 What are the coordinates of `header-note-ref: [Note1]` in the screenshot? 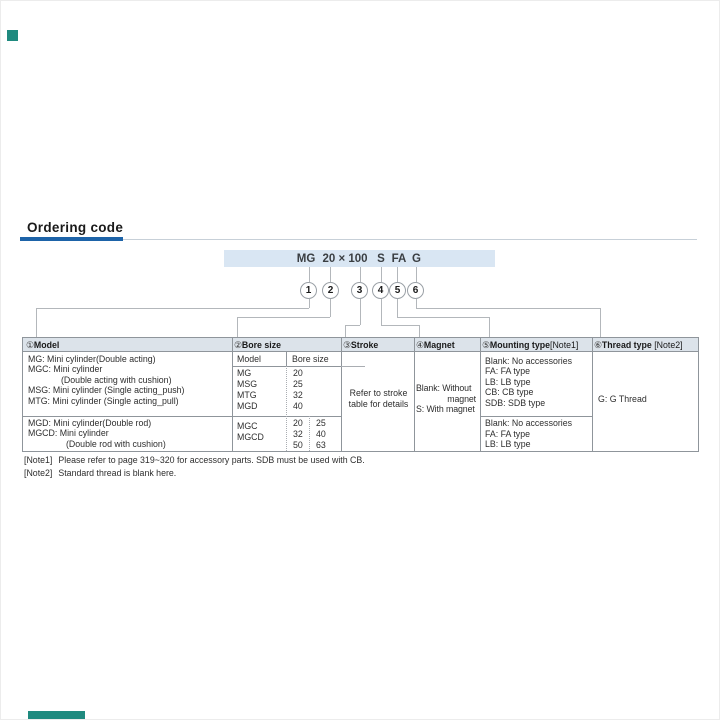 It's located at (564, 345).